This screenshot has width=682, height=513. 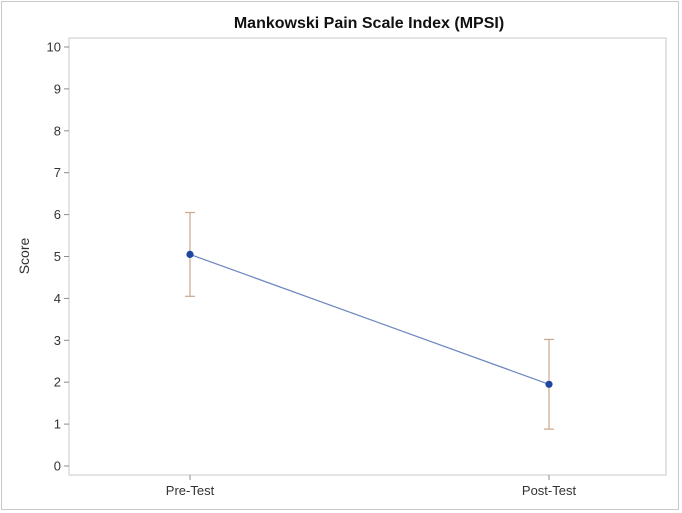 I want to click on y-tick-label: 6, so click(x=57, y=214).